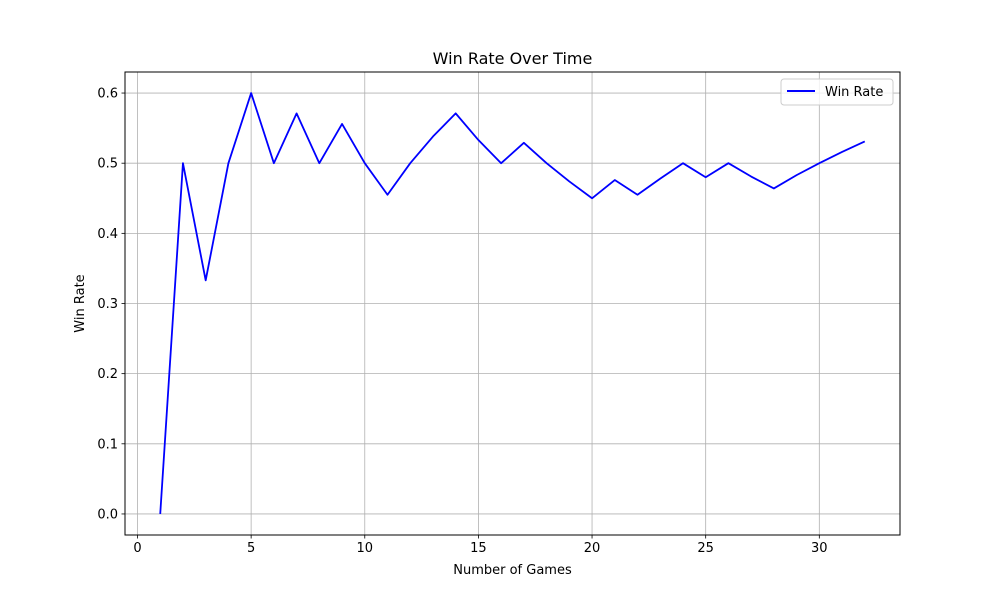  I want to click on legend: Win Rate, so click(837, 92).